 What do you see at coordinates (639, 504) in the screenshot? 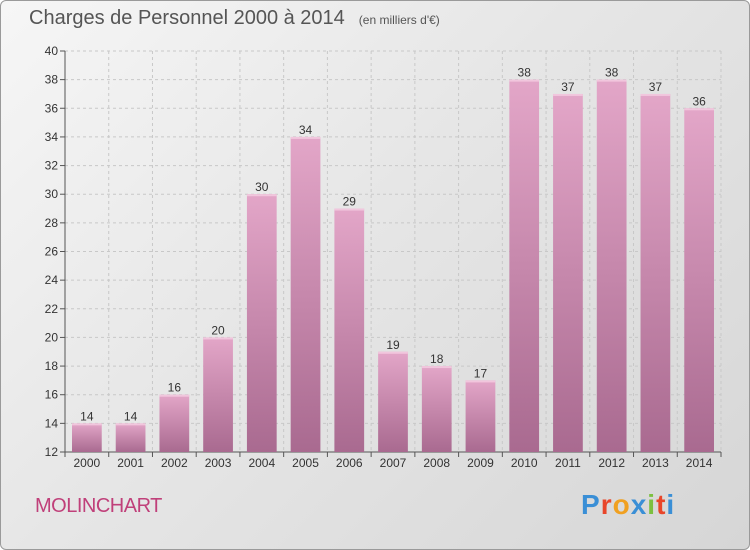
I see `logo-letter: x` at bounding box center [639, 504].